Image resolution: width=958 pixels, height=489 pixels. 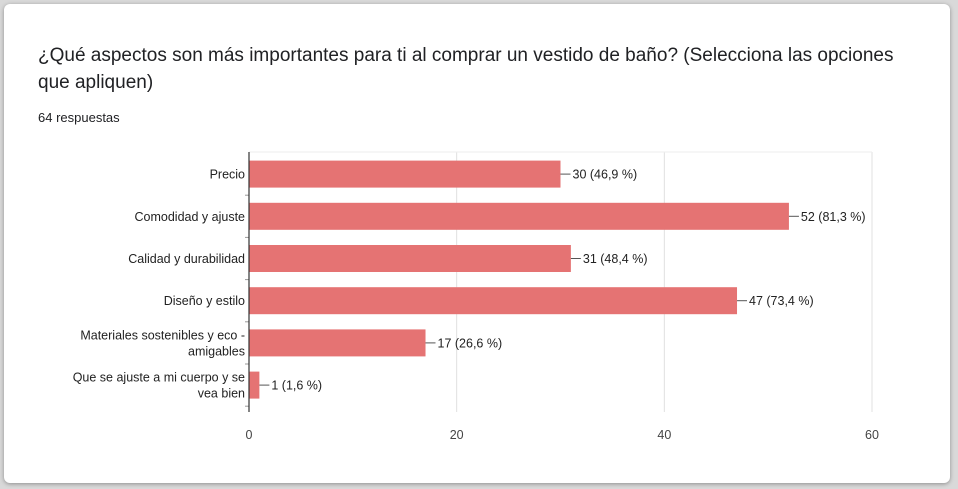 What do you see at coordinates (79, 117) in the screenshot?
I see `response-count: 64 respuestas` at bounding box center [79, 117].